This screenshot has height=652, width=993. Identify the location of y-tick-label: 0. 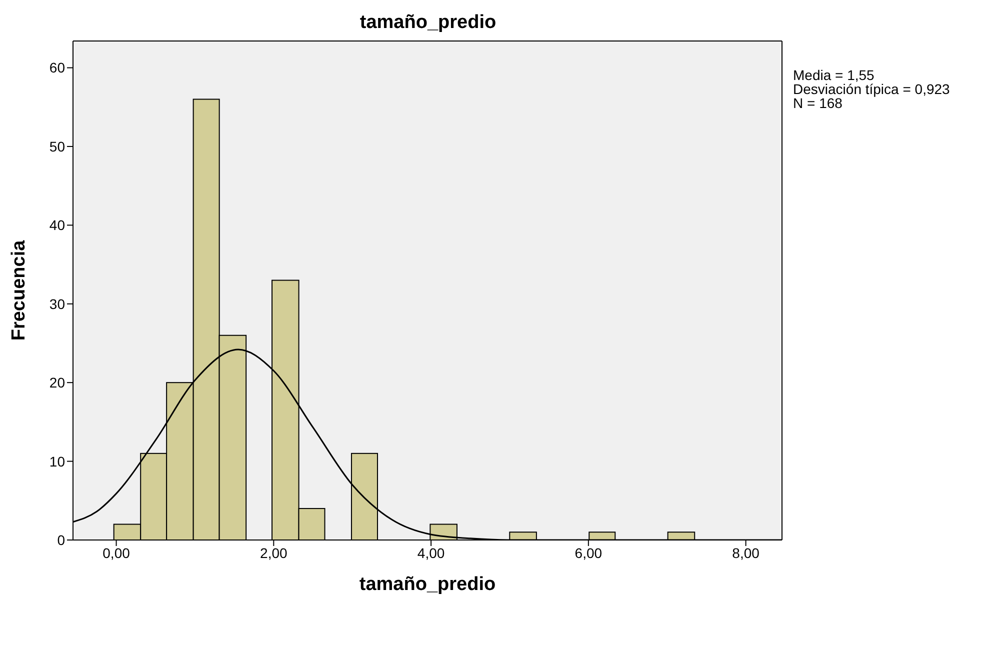
(61, 540).